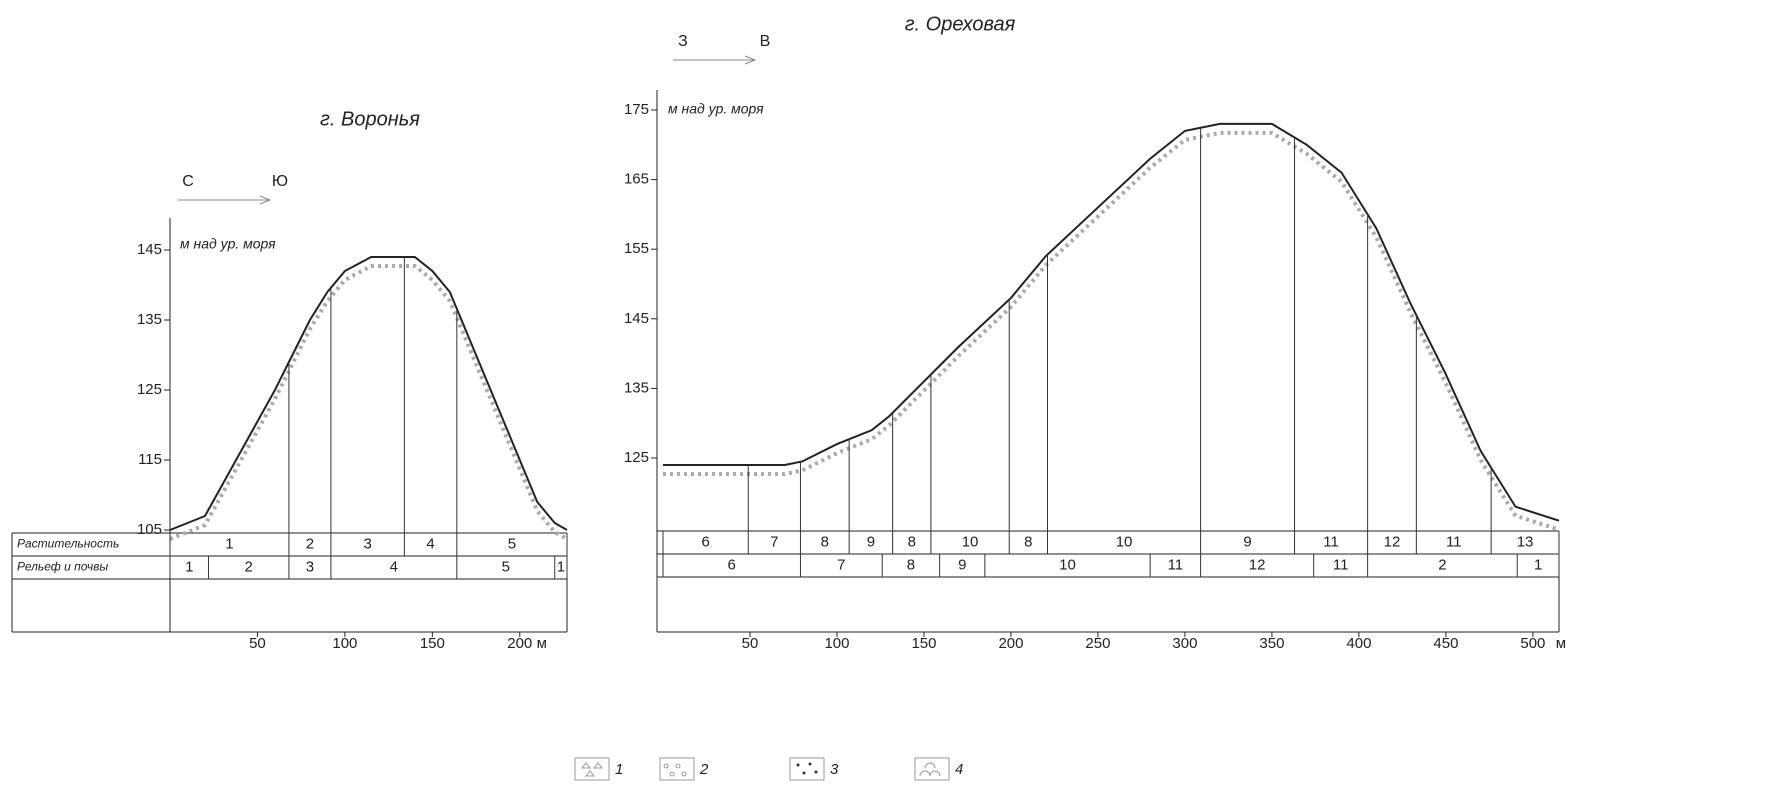  I want to click on row-name: Рельеф и почвы, so click(62, 567).